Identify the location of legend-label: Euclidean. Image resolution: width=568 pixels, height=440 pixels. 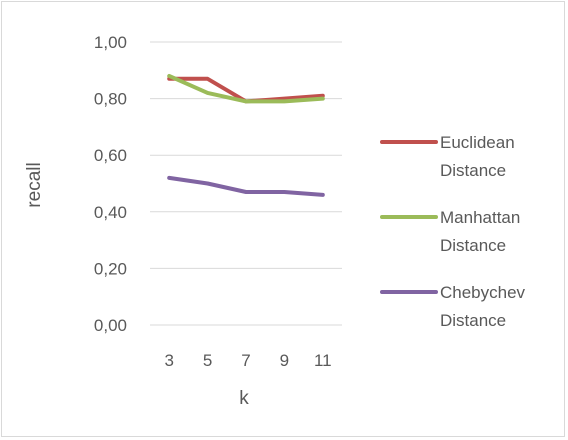
(477, 142).